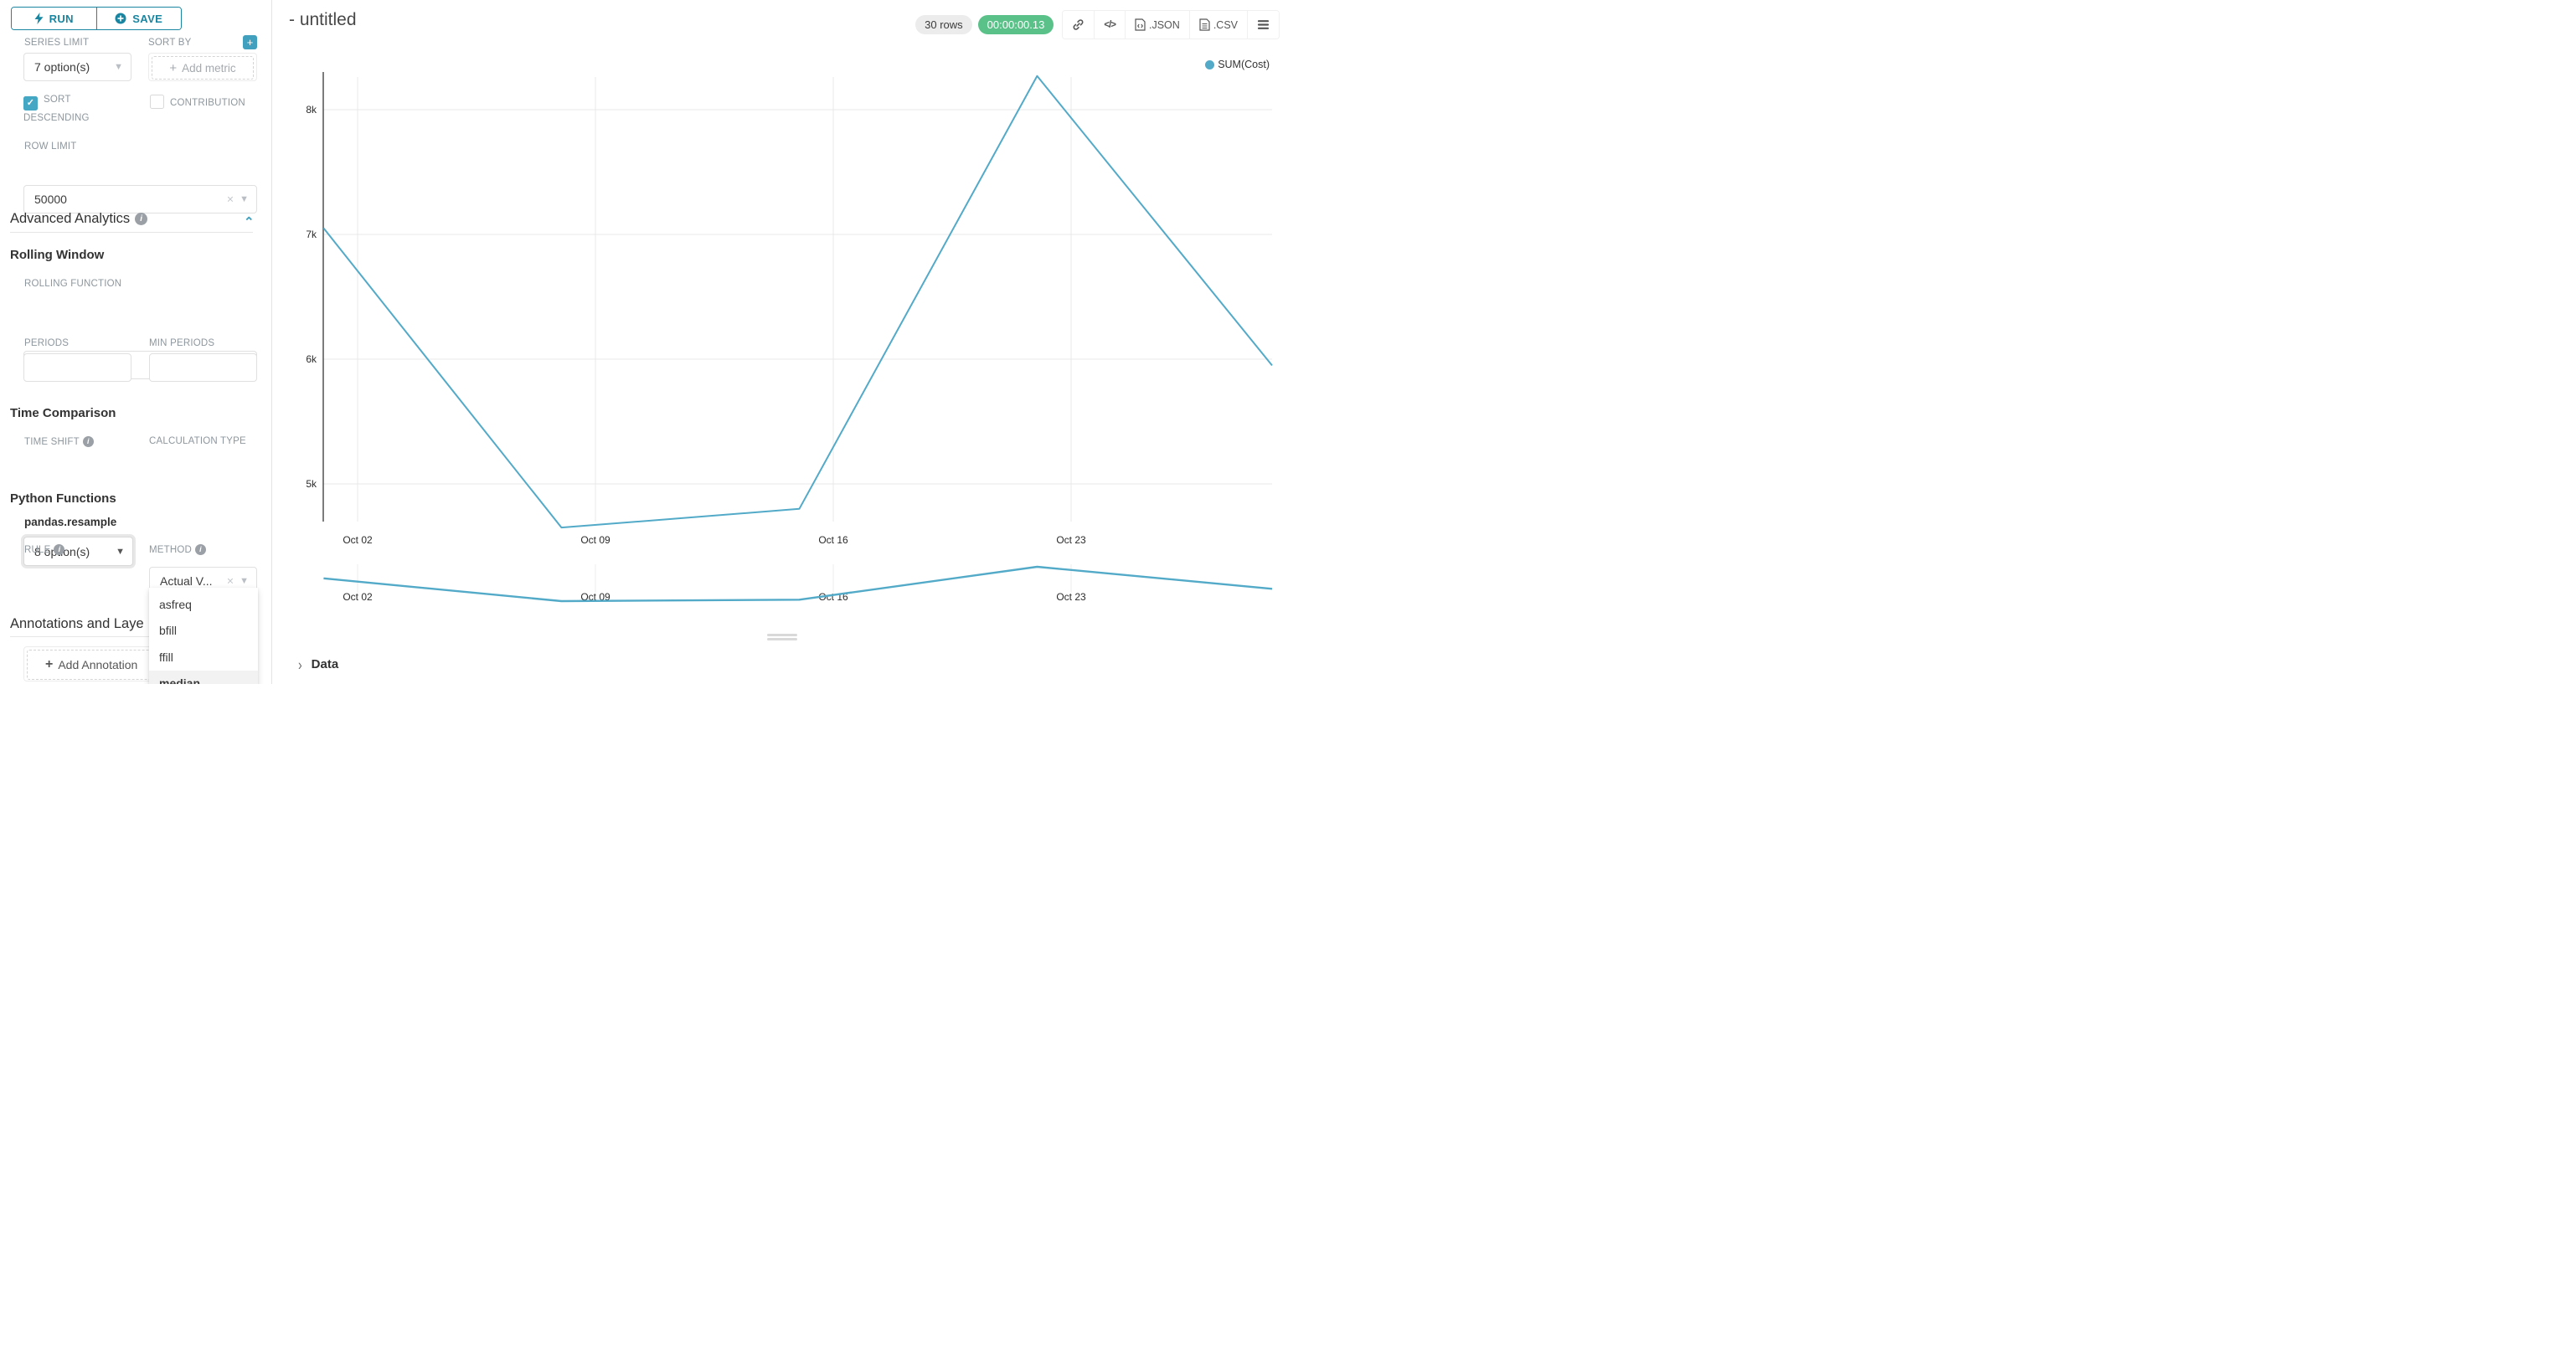 This screenshot has width=2576, height=1368. Describe the element at coordinates (1015, 24) in the screenshot. I see `query-timer-badge: 00:00:00.13` at that location.